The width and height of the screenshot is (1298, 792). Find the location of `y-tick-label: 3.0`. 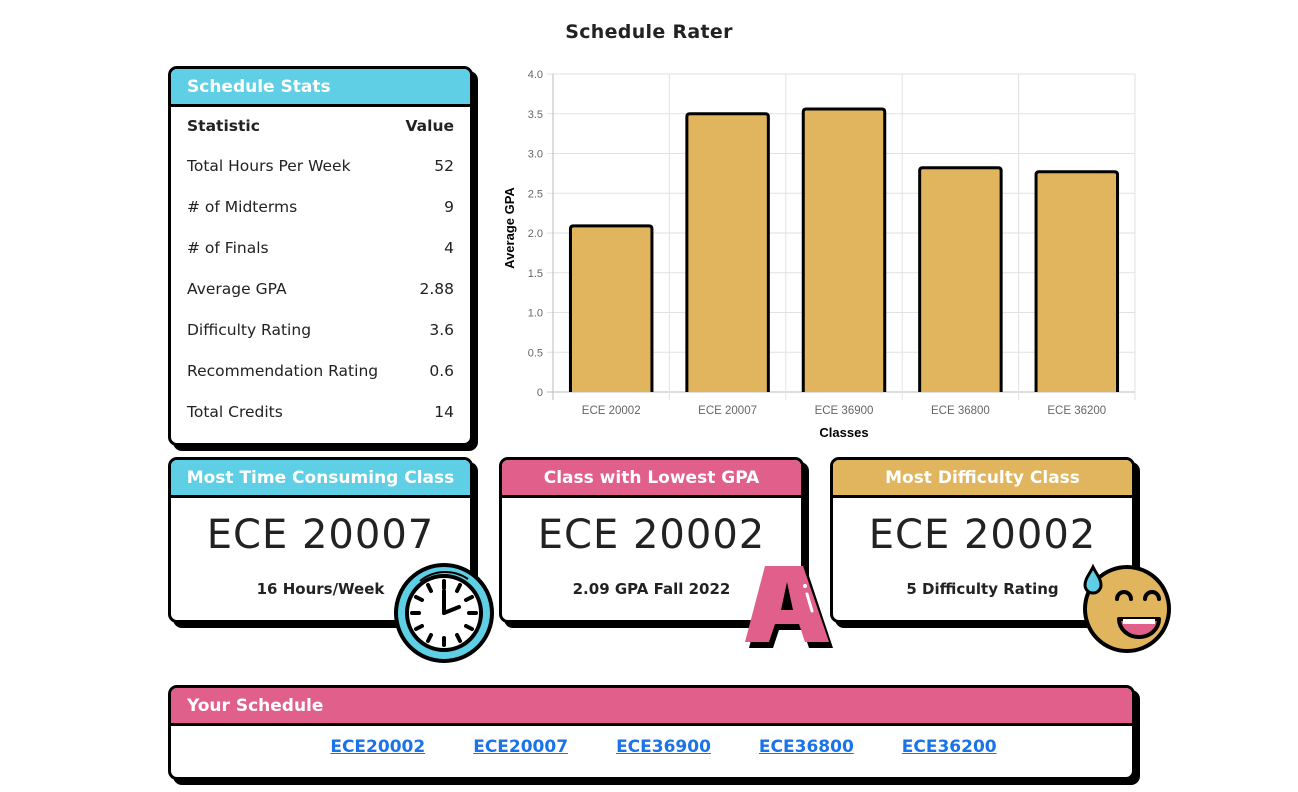

y-tick-label: 3.0 is located at coordinates (535, 155).